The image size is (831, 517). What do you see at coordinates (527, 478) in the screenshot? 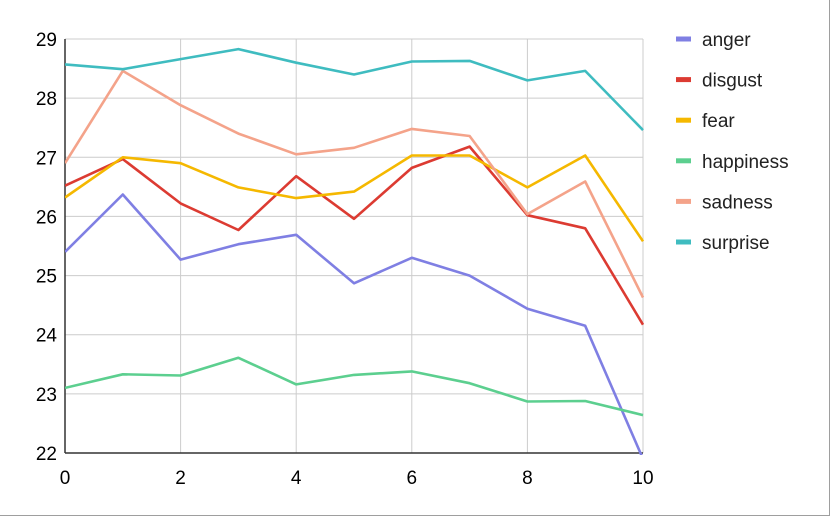
I see `x-tick-label: 8` at bounding box center [527, 478].